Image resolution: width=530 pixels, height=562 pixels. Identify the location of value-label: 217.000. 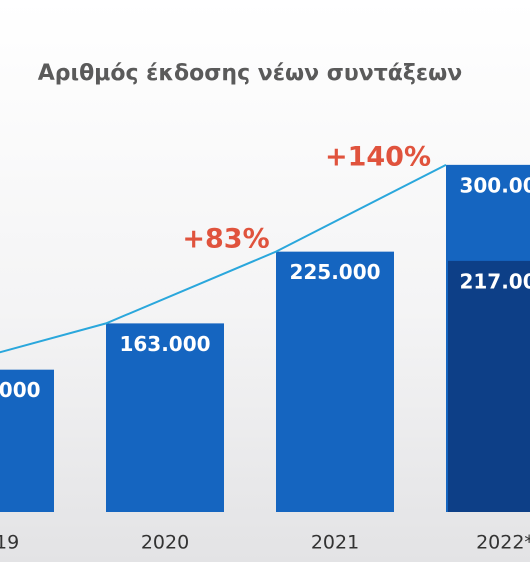
(494, 281).